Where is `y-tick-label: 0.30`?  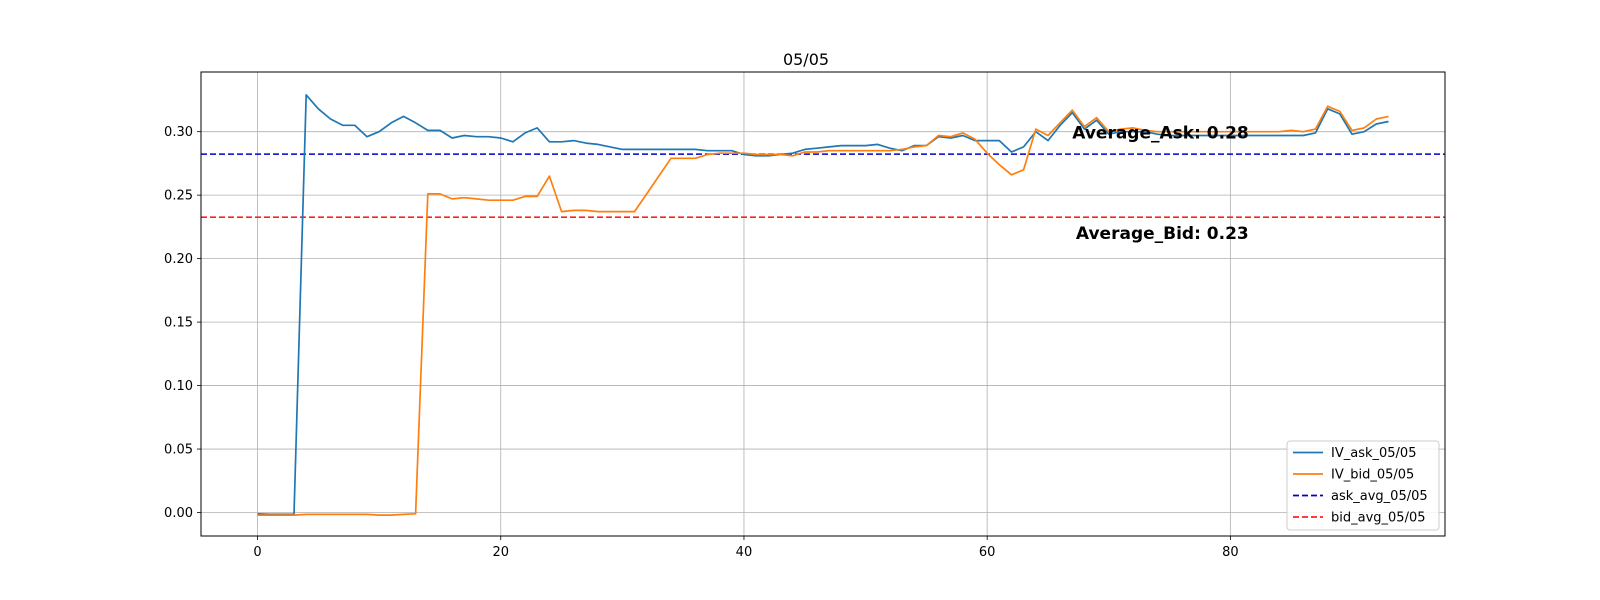 y-tick-label: 0.30 is located at coordinates (178, 132).